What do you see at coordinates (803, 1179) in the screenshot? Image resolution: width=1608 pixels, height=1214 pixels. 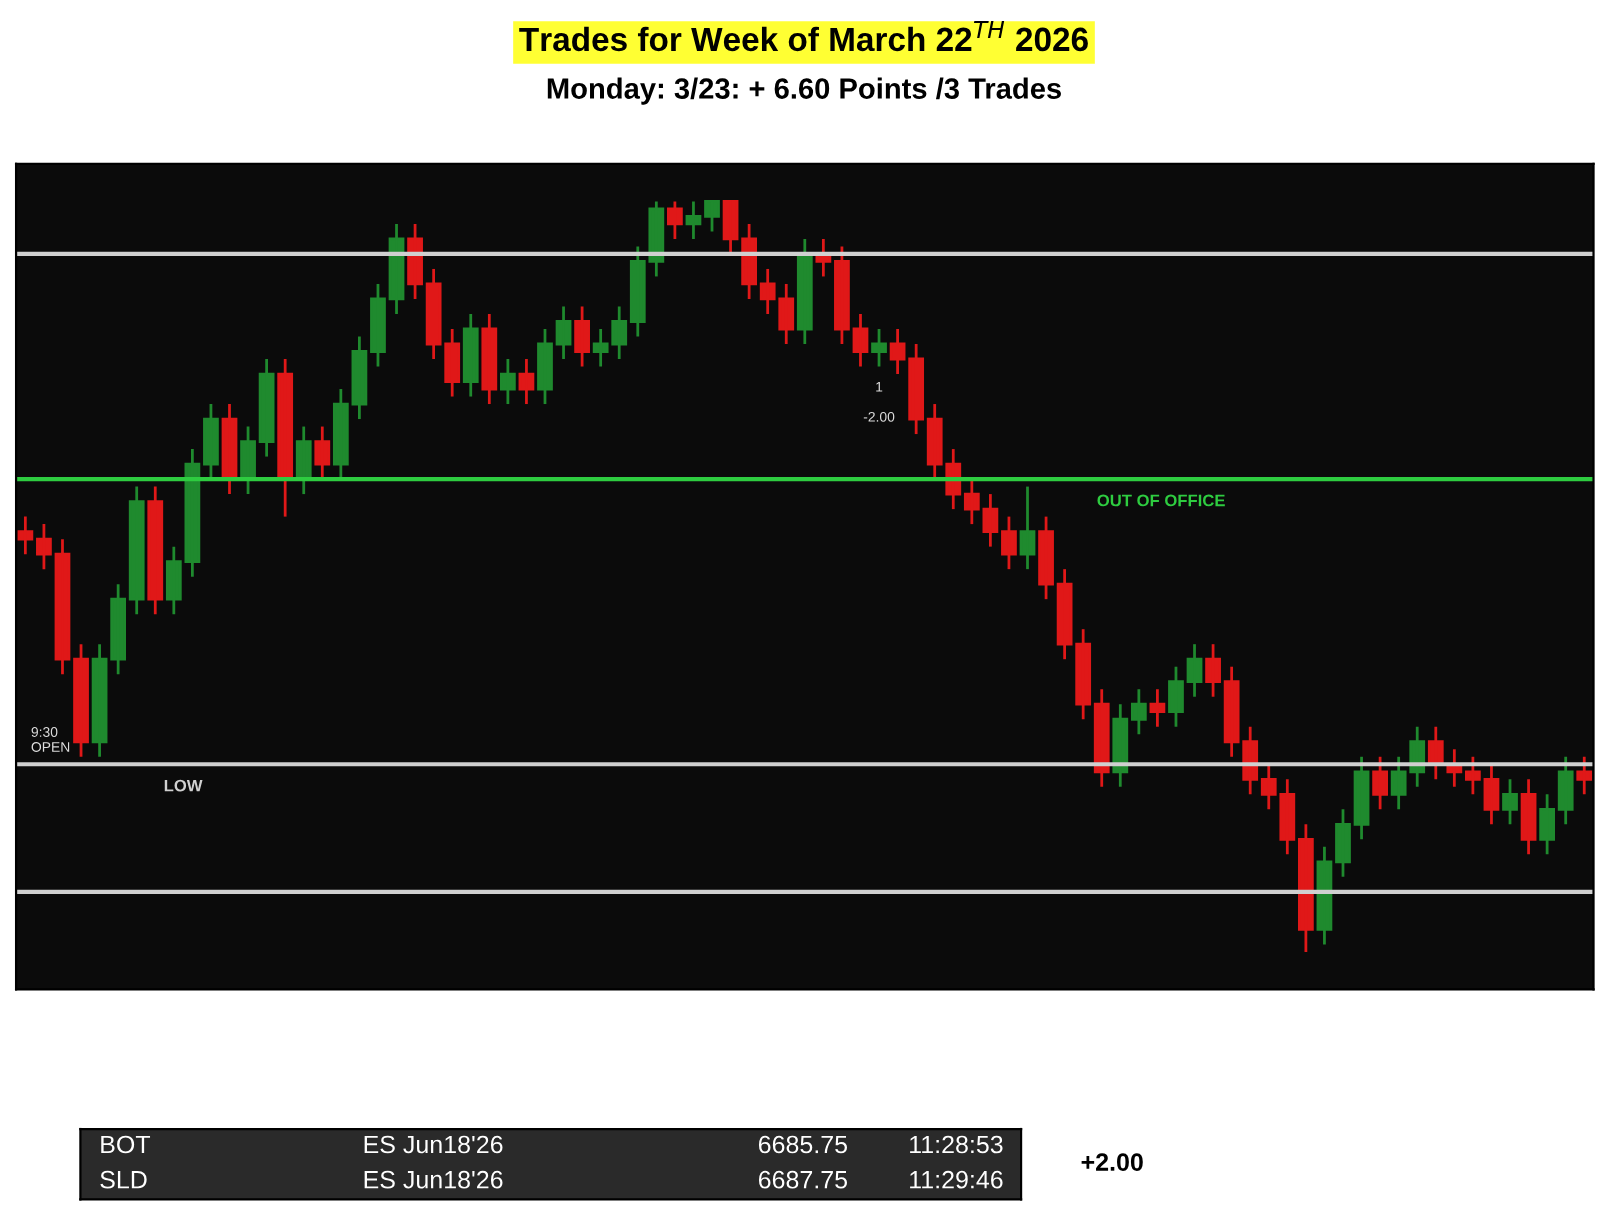 I see `text: 6687.75` at bounding box center [803, 1179].